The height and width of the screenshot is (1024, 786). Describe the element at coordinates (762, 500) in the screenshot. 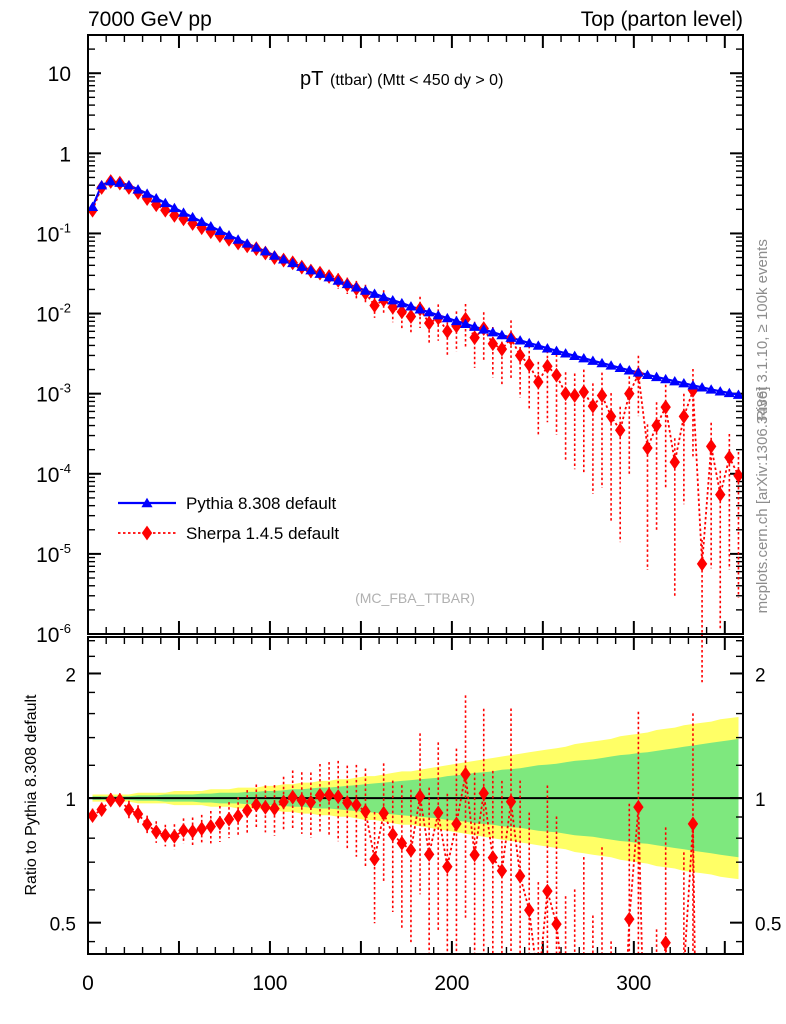

I see `side-label-mcplots: mcplots.cern.ch [arXiv:1306.3436]` at that location.